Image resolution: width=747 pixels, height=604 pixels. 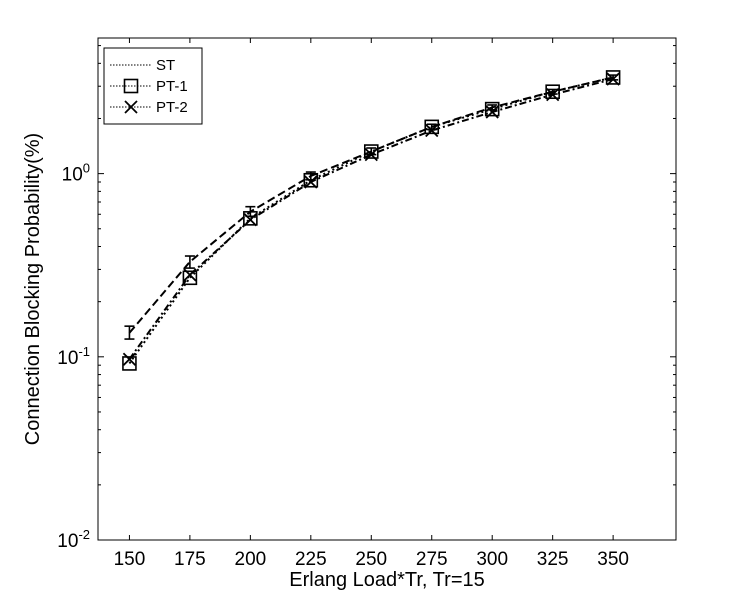 I want to click on legend-item-pt-2: PT-2, so click(x=149, y=107).